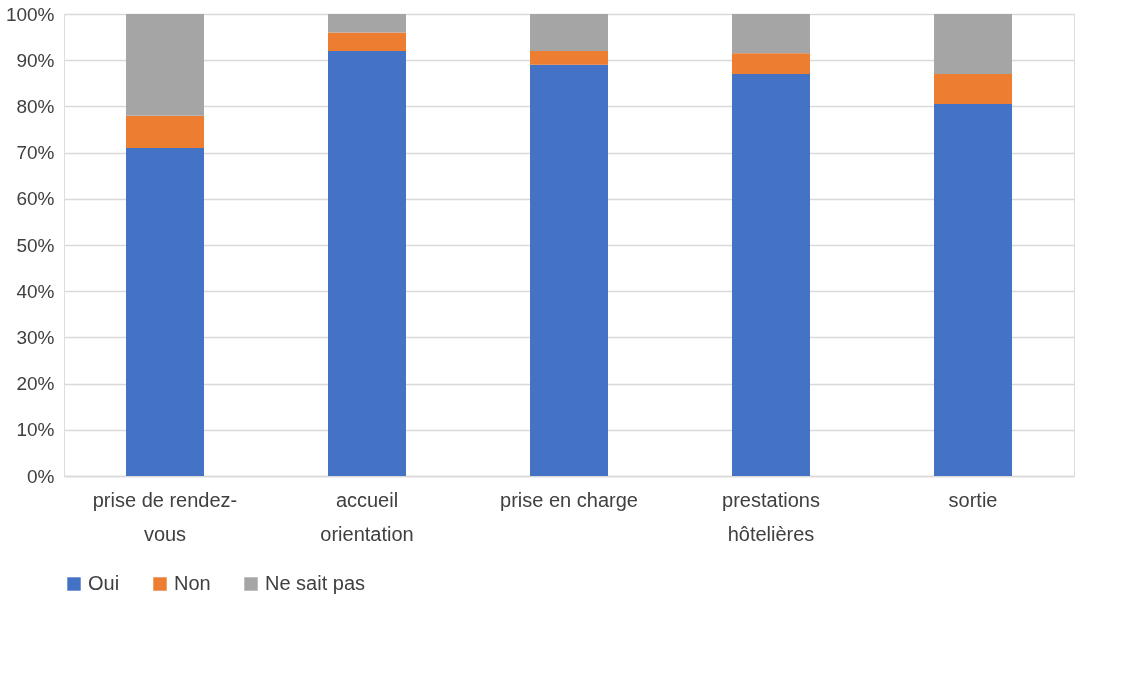 This screenshot has height=683, width=1127. I want to click on legend-label: Non, so click(192, 583).